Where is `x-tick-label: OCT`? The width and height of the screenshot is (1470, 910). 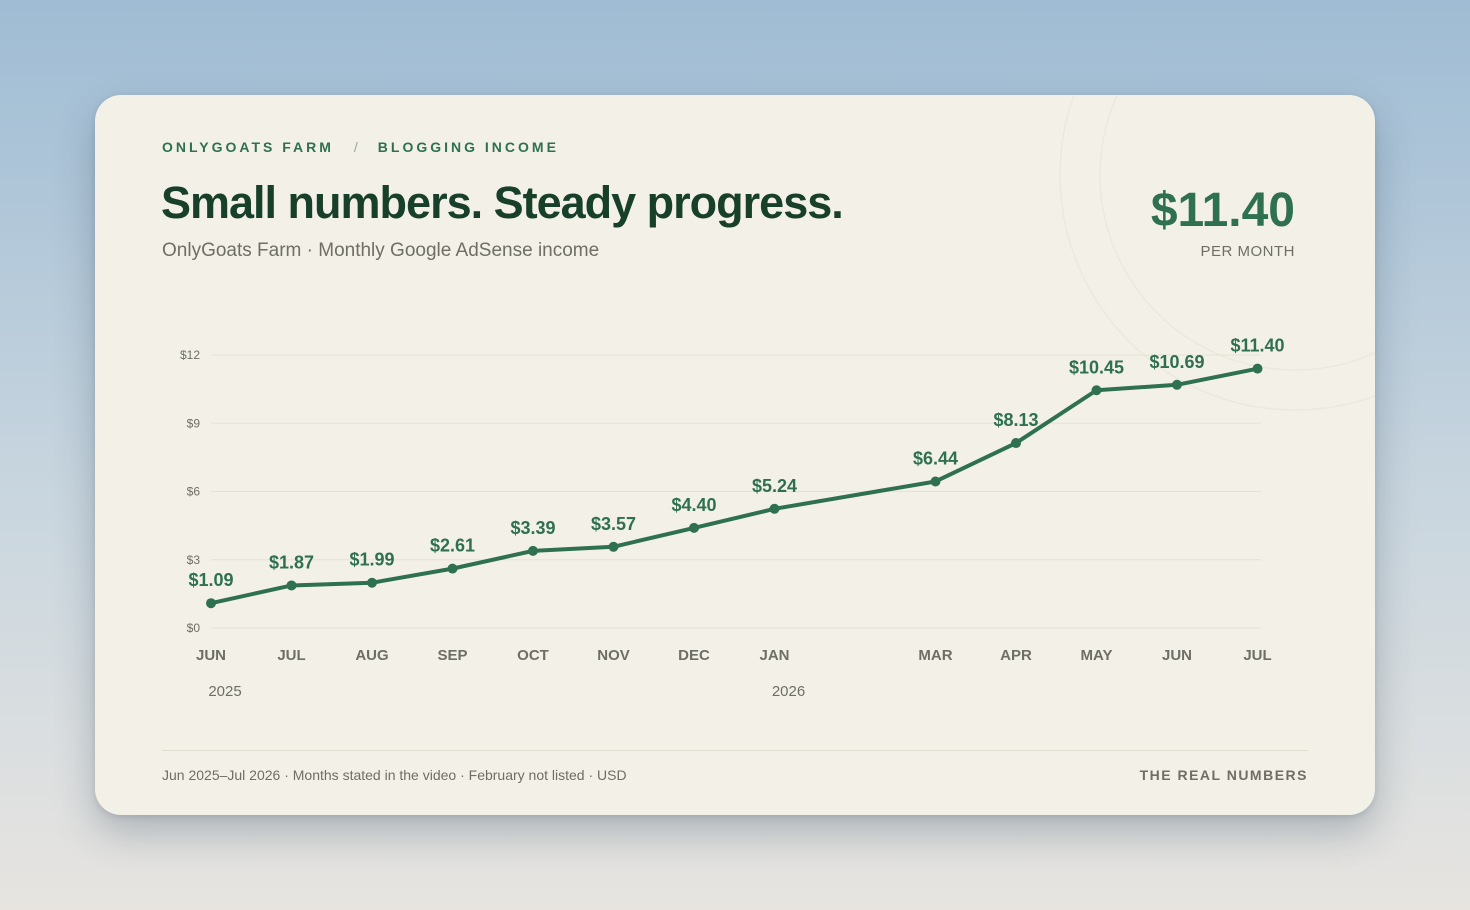 x-tick-label: OCT is located at coordinates (533, 655).